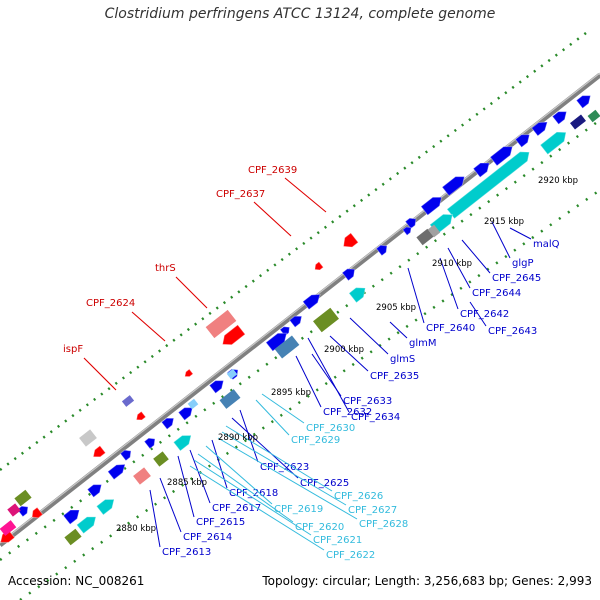 This screenshot has width=600, height=600. I want to click on gene-label-forward: CPF_2614, so click(207, 537).